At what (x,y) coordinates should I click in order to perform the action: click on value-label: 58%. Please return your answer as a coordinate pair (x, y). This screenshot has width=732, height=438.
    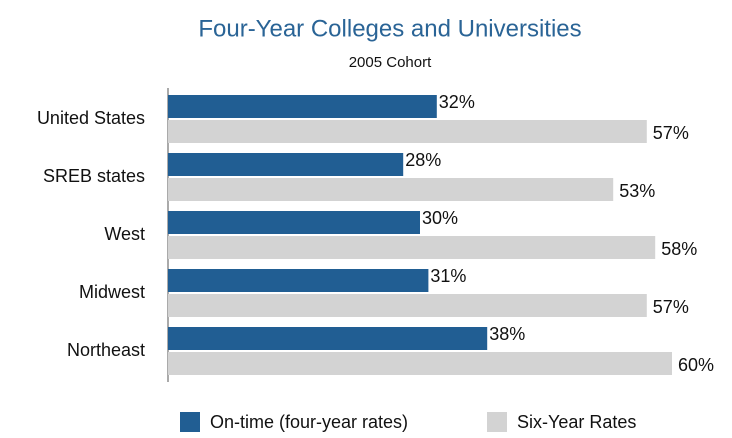
    Looking at the image, I should click on (679, 249).